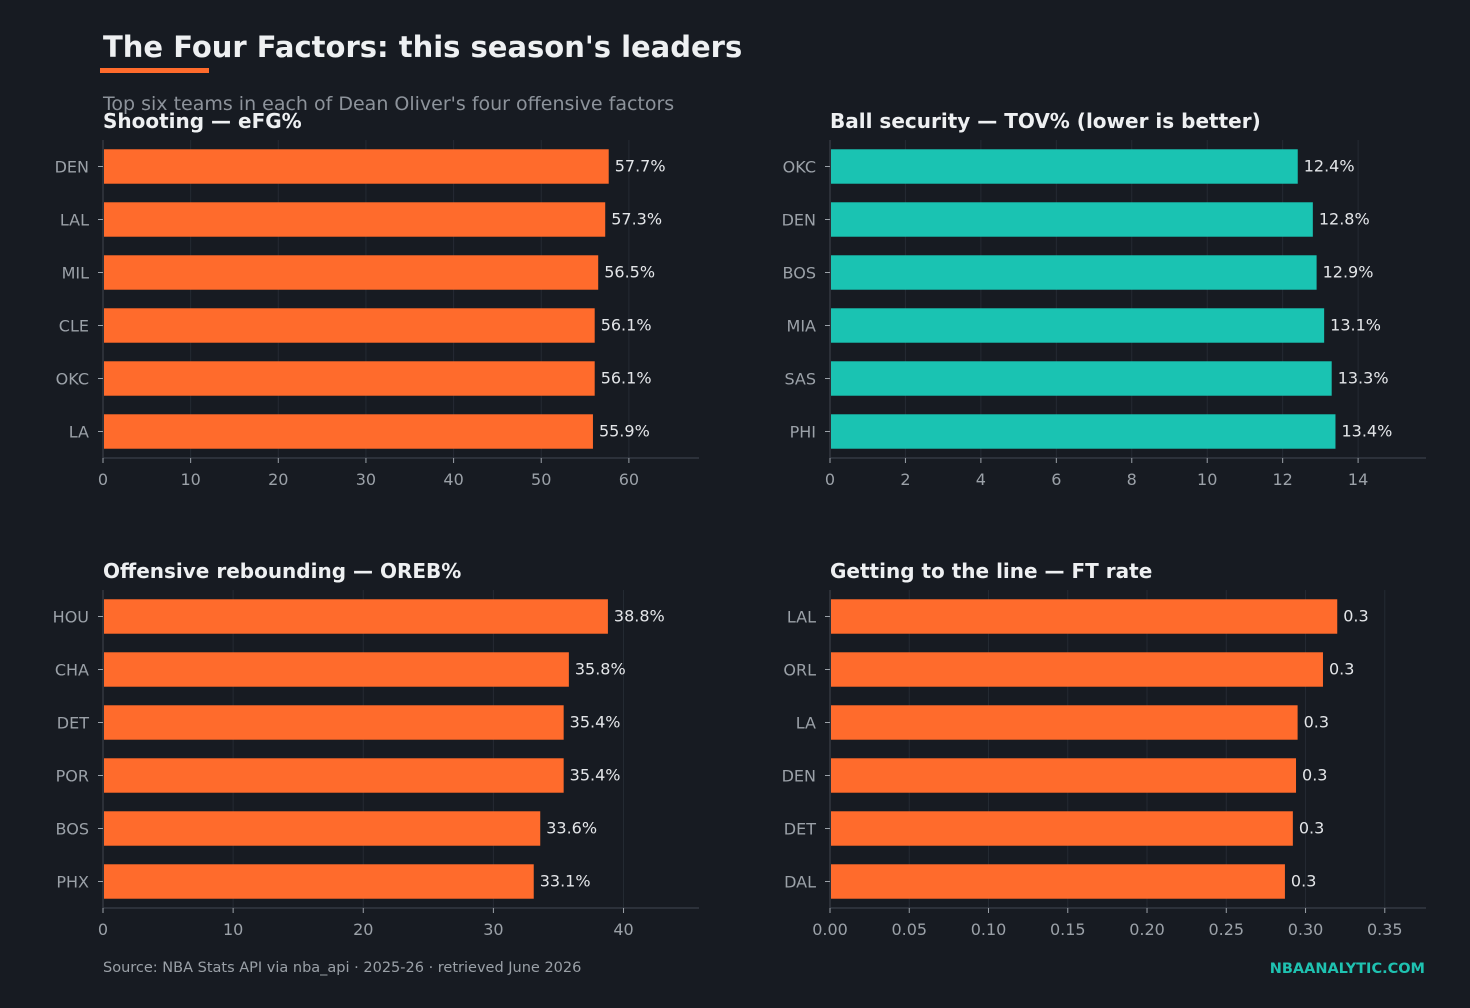 The image size is (1470, 1008). What do you see at coordinates (282, 571) in the screenshot?
I see `chart-title: Offensive rebounding — OREB%` at bounding box center [282, 571].